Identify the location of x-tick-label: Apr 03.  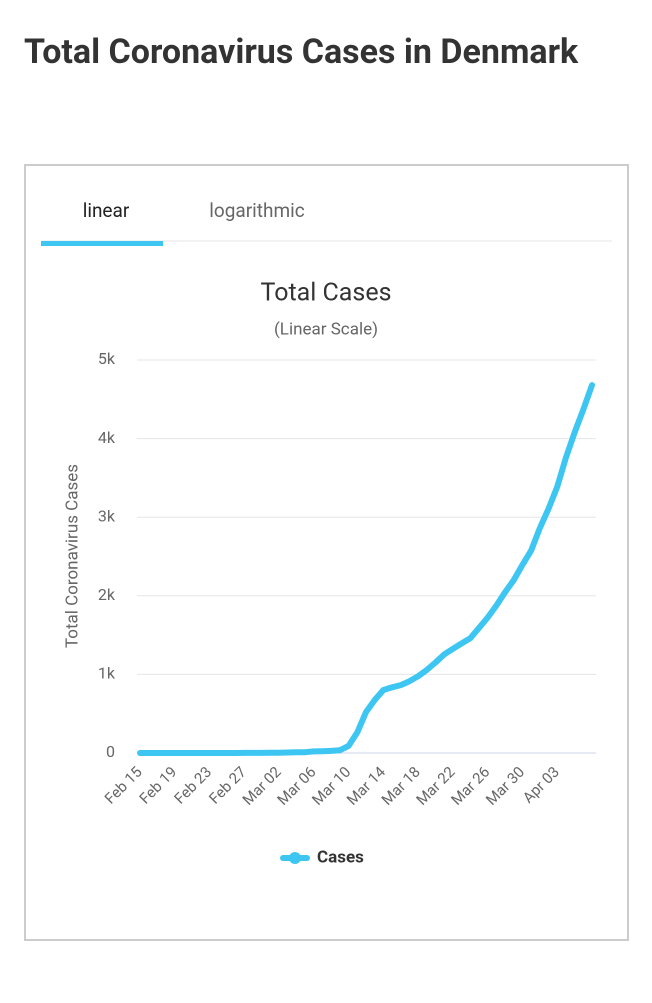
(541, 785).